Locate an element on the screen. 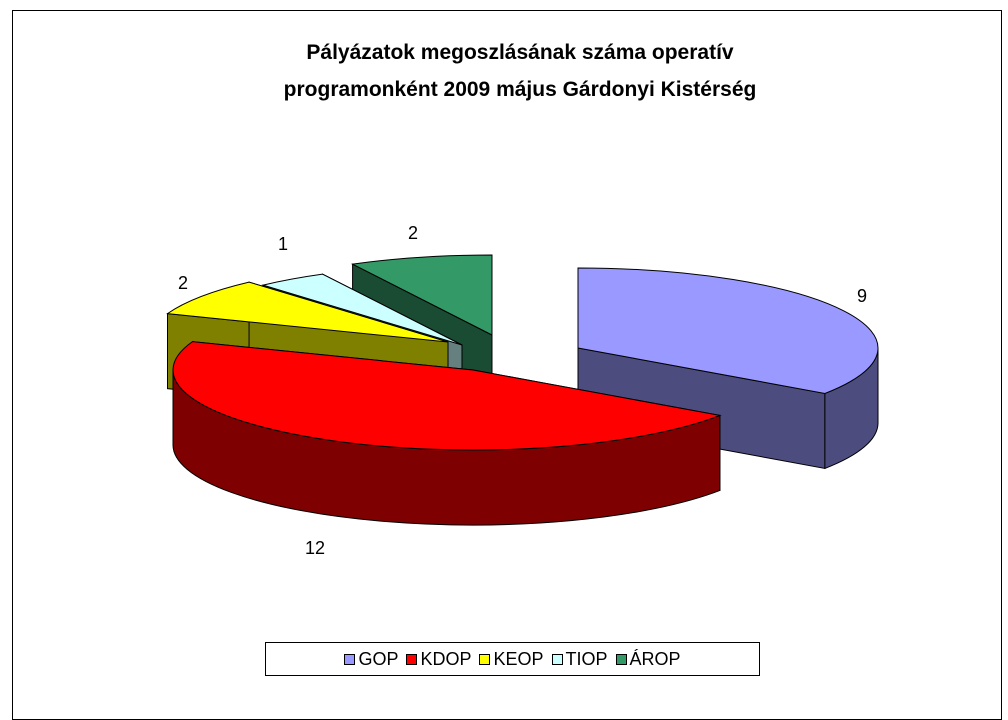 This screenshot has height=720, width=1008. data-label: 1 is located at coordinates (283, 244).